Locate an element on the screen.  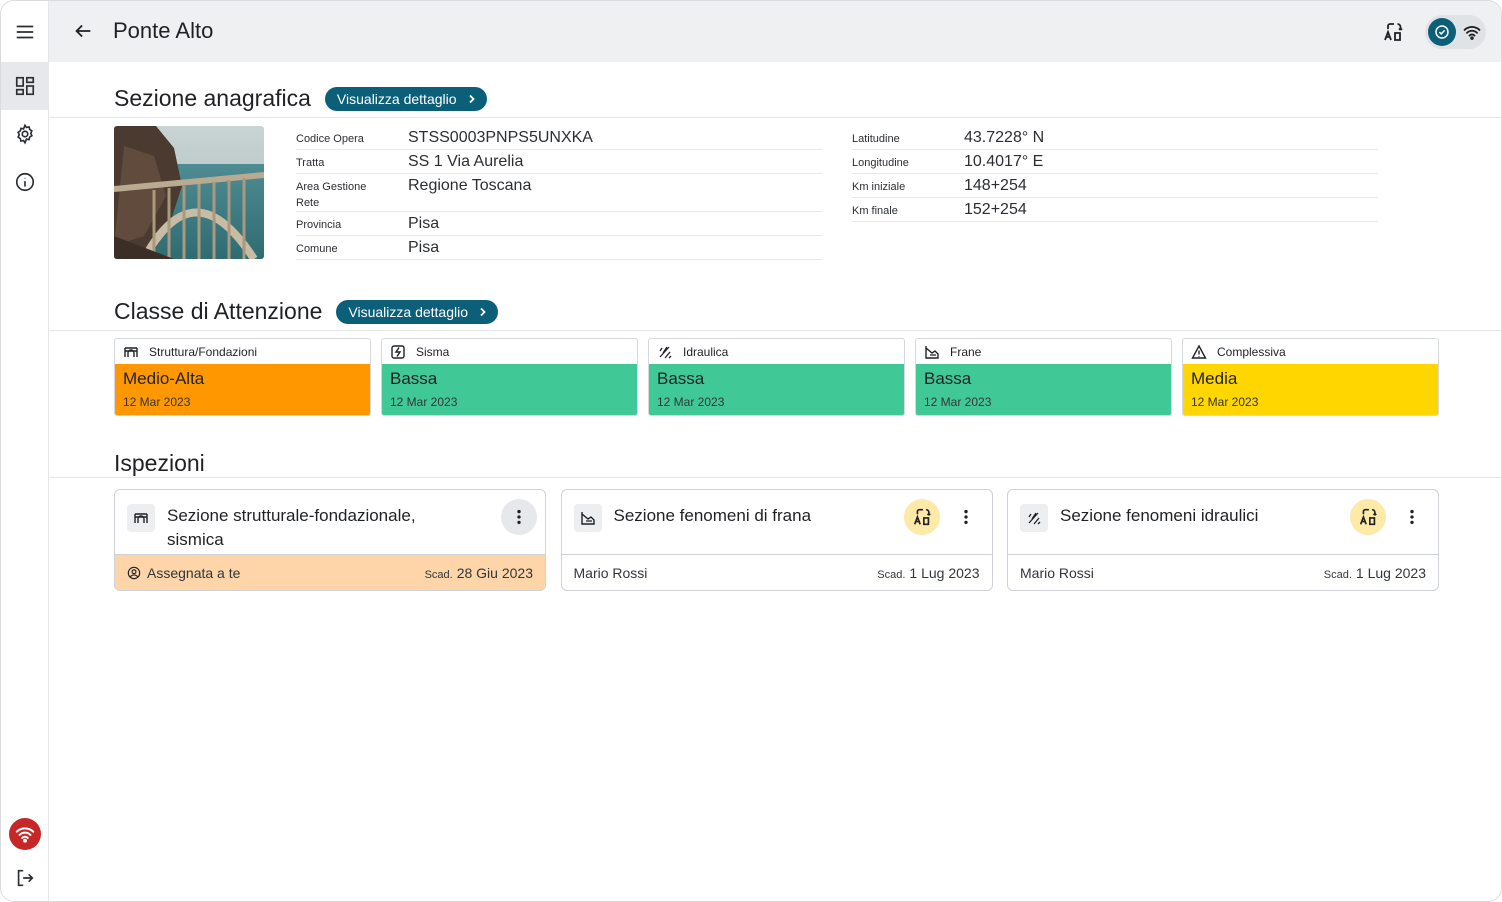
field-row: Codice Opera STSS0003PNPS5UNXKA is located at coordinates (559, 138).